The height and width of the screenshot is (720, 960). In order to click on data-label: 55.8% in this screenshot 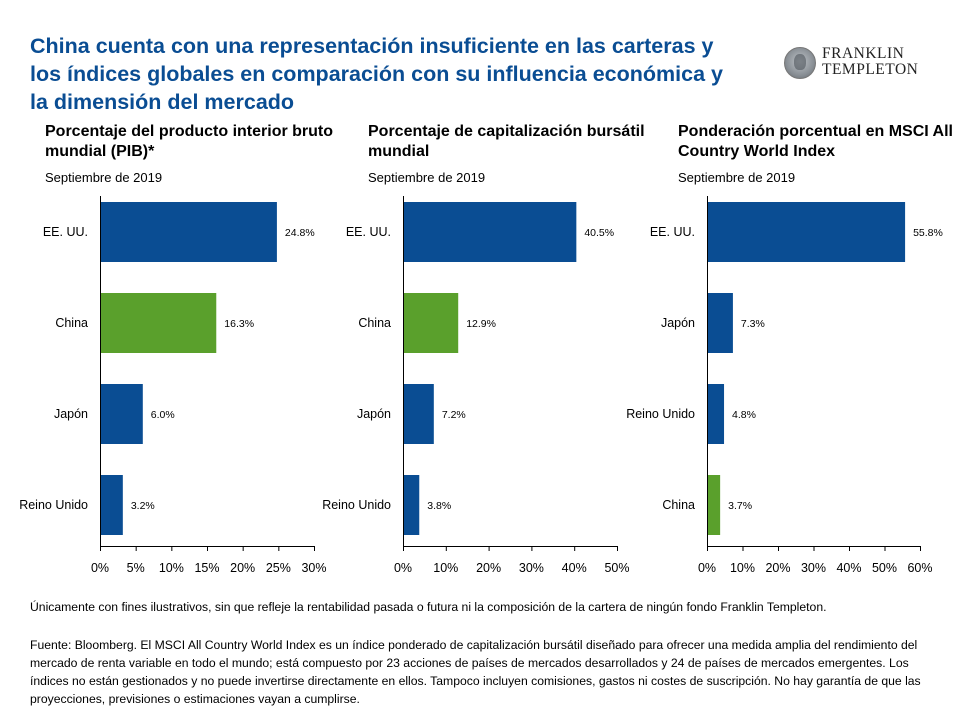, I will do `click(928, 233)`.